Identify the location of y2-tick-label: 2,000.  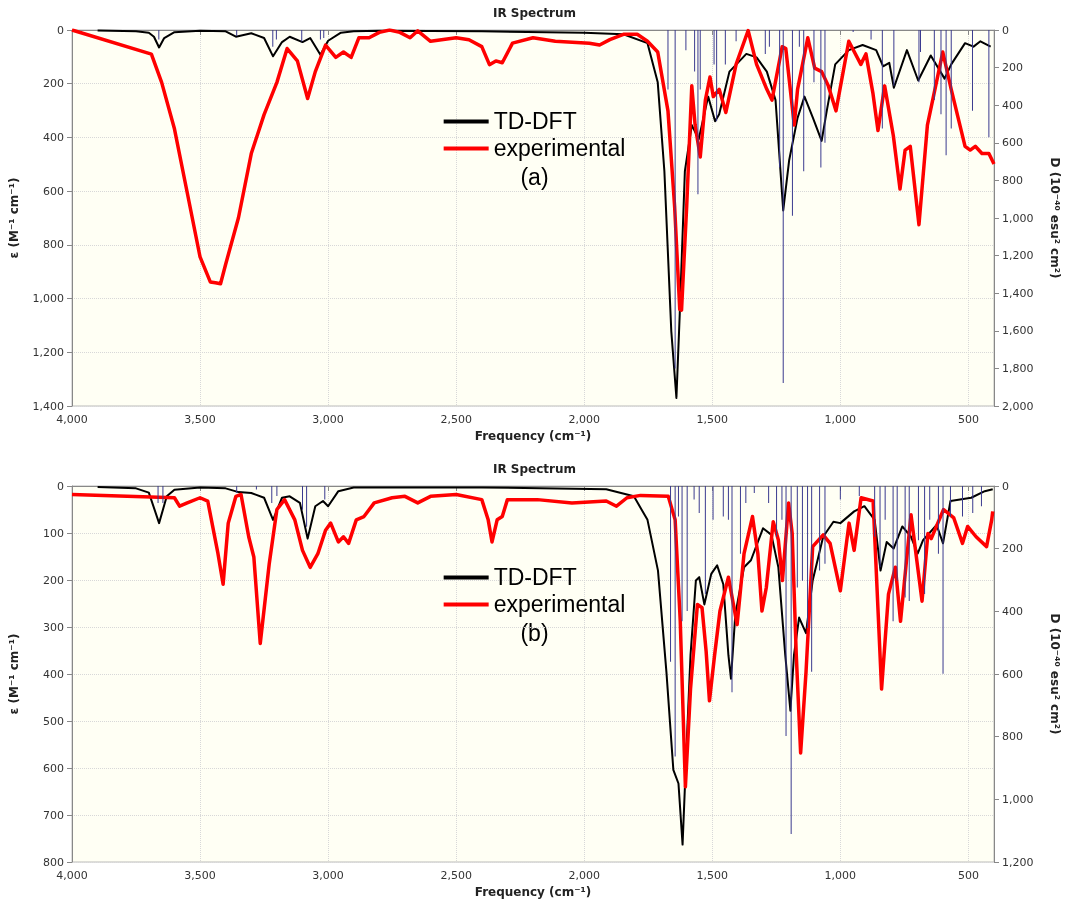
(1018, 406).